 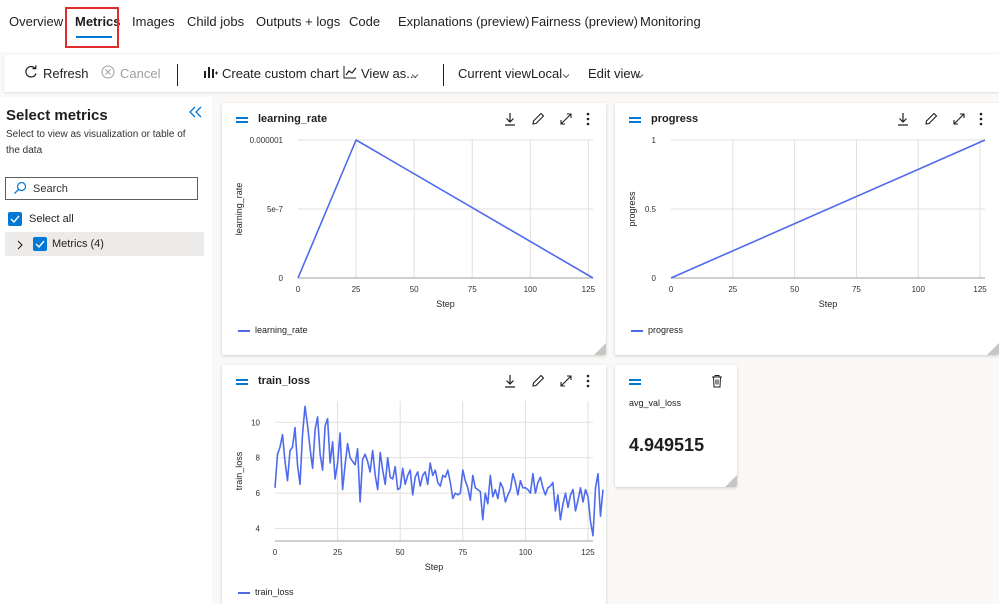 What do you see at coordinates (108, 188) in the screenshot?
I see `search-input` at bounding box center [108, 188].